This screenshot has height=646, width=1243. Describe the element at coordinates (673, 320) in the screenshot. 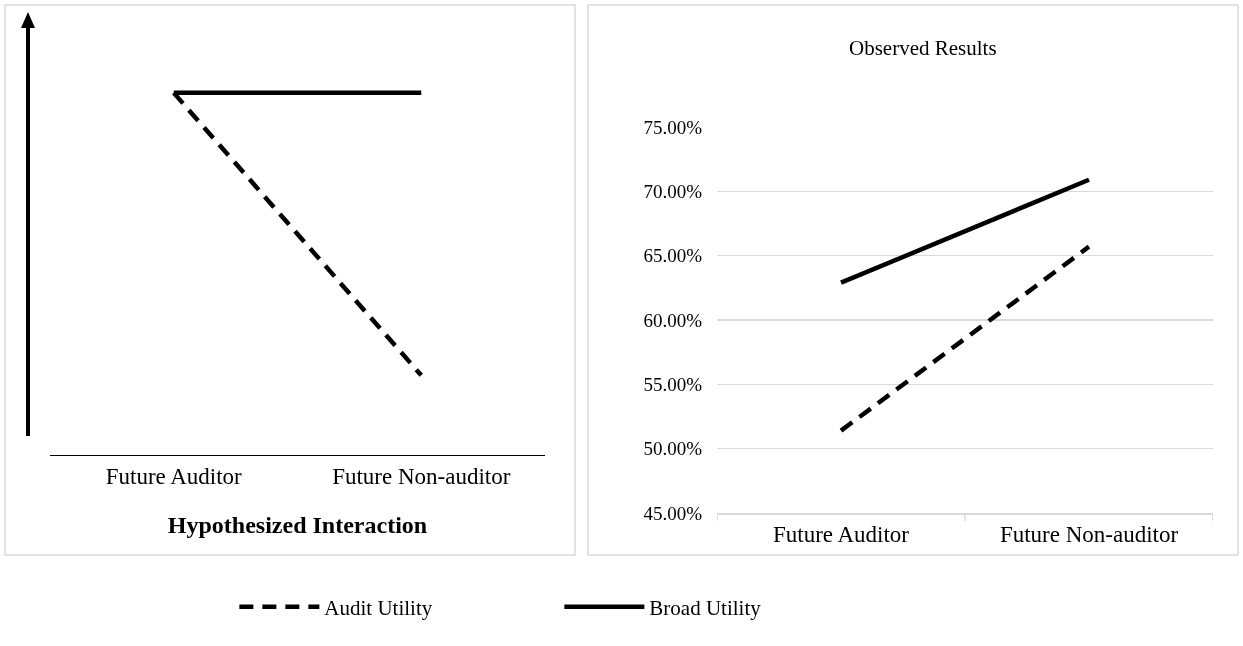

I see `y-tick-label: 60.00%` at that location.